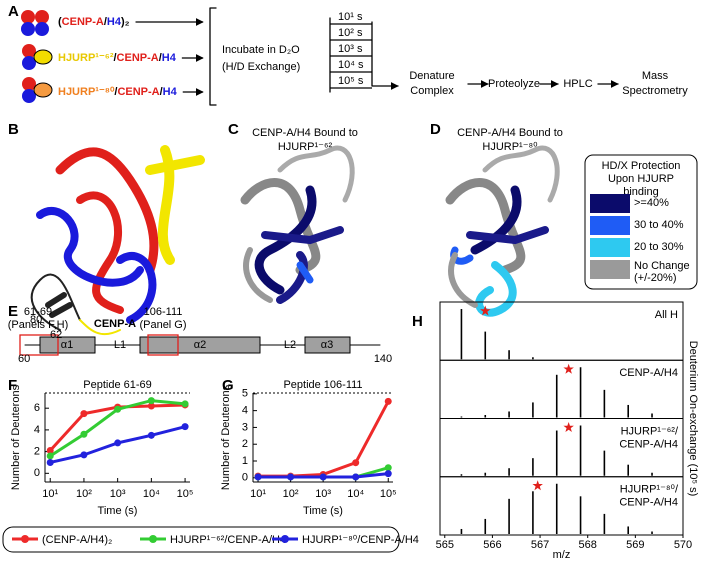  I want to click on panel-label: C, so click(233, 129).